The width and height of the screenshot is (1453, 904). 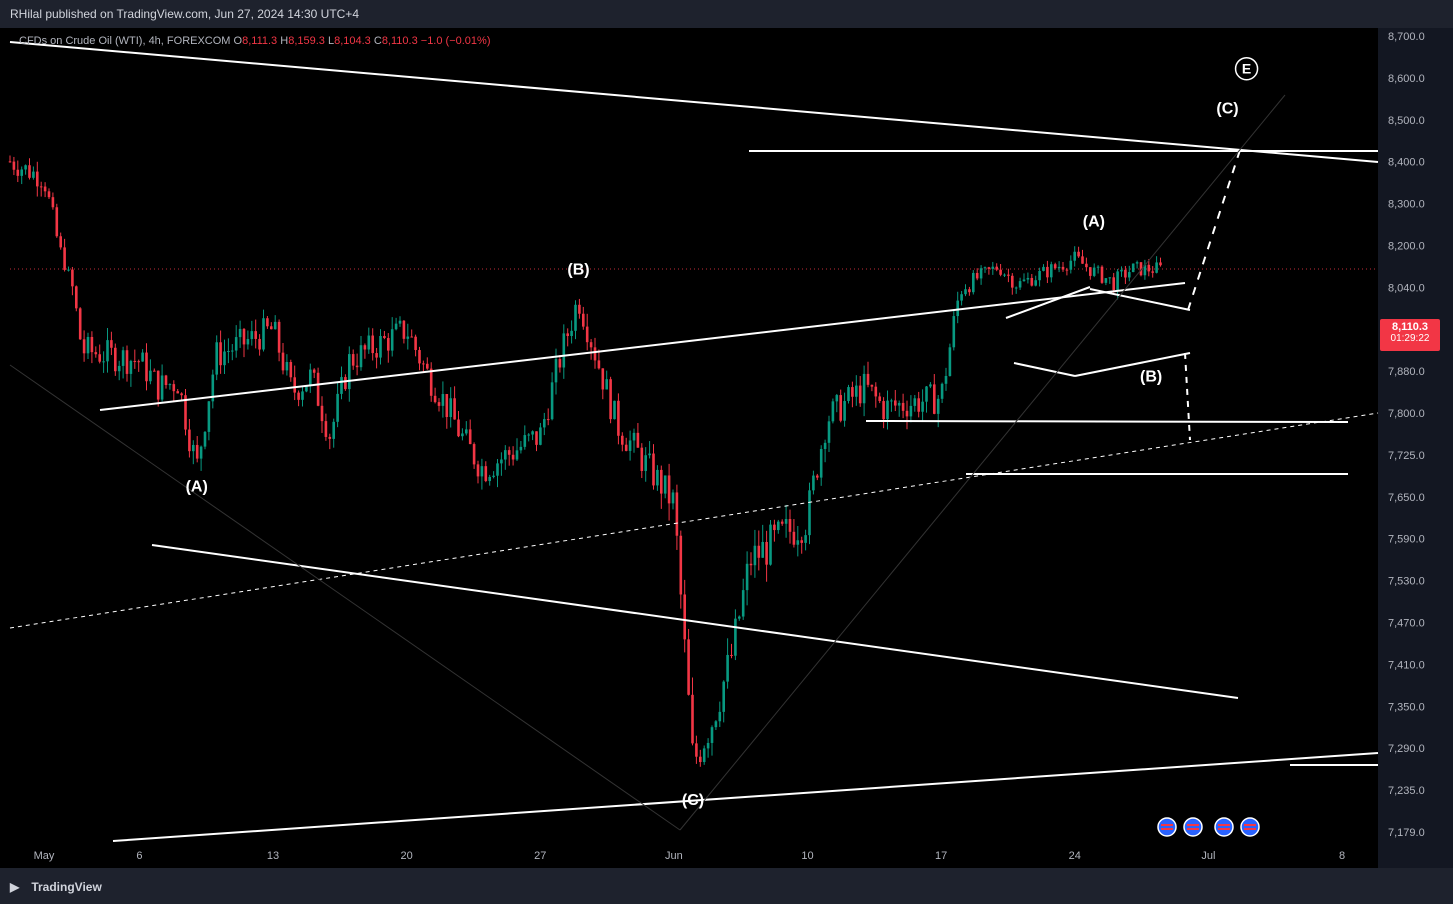 What do you see at coordinates (56, 887) in the screenshot?
I see `tradingview-logo: ▶ TradingView` at bounding box center [56, 887].